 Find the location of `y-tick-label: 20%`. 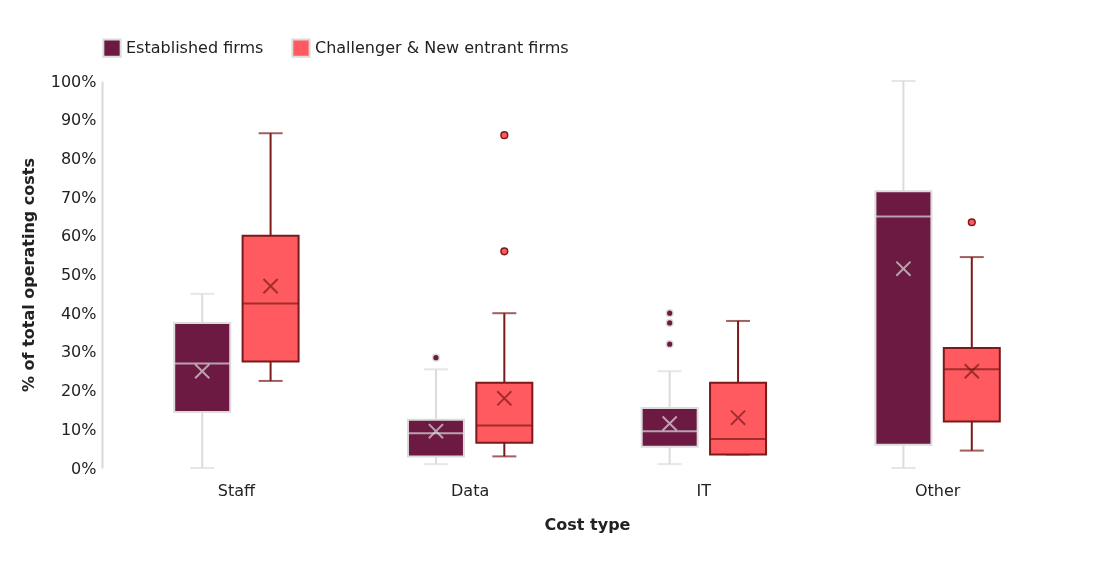

y-tick-label: 20% is located at coordinates (78, 391).